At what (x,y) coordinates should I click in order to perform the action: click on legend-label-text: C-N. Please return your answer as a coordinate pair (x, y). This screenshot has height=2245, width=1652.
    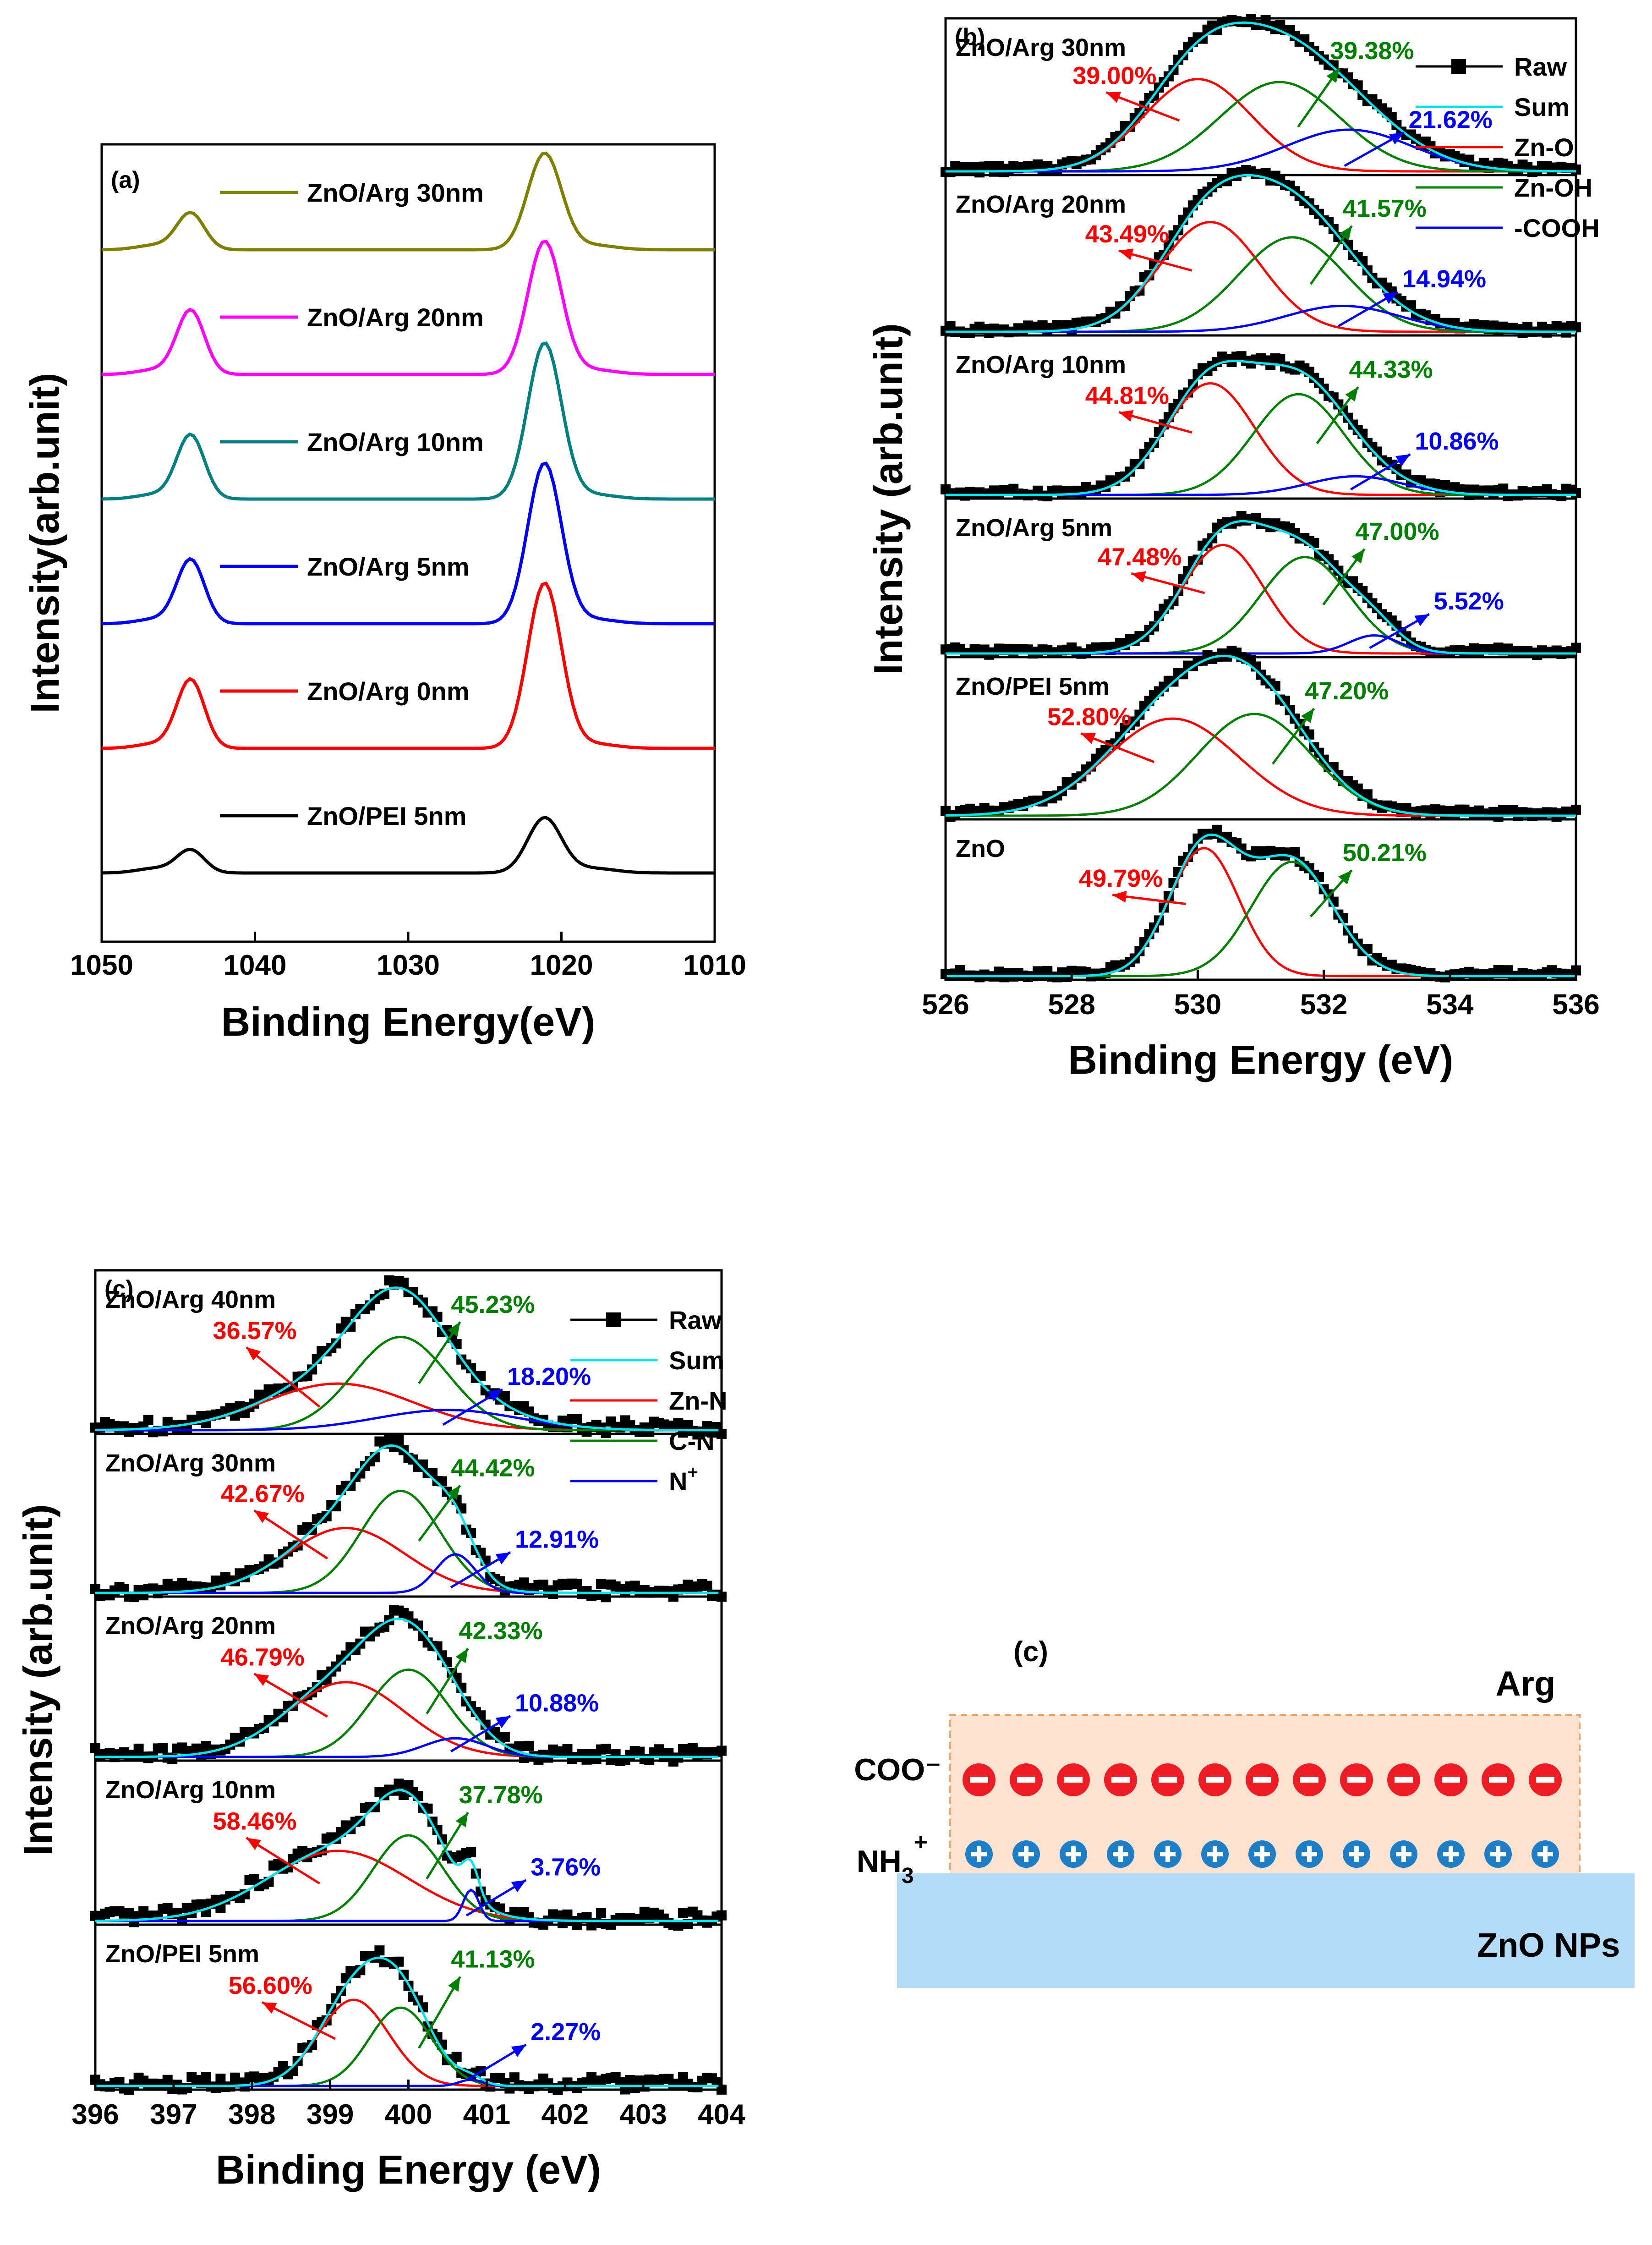
    Looking at the image, I should click on (692, 1441).